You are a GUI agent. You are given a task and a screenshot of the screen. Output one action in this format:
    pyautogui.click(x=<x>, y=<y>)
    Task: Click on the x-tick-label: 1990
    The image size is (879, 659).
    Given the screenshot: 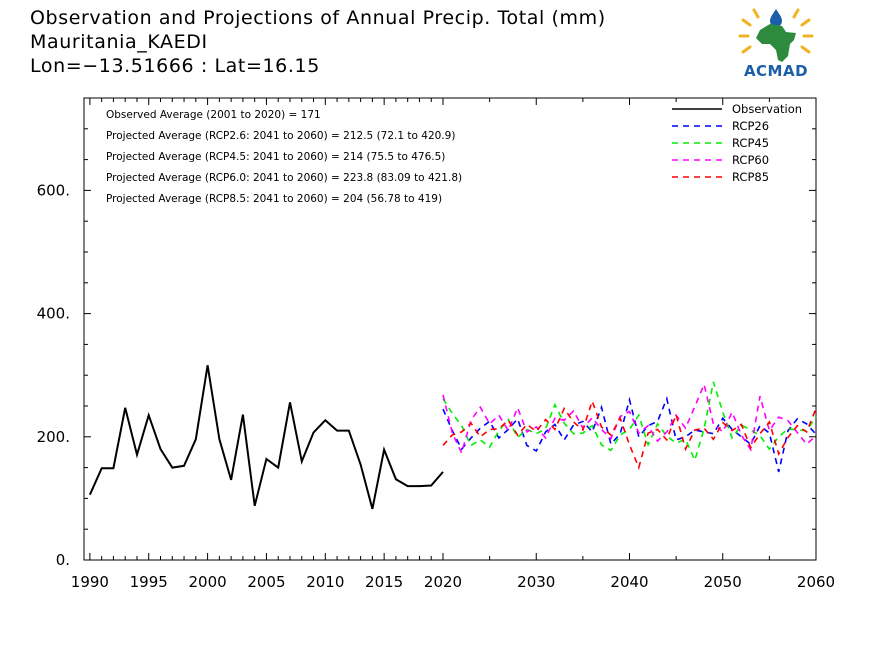 What is the action you would take?
    pyautogui.click(x=90, y=582)
    